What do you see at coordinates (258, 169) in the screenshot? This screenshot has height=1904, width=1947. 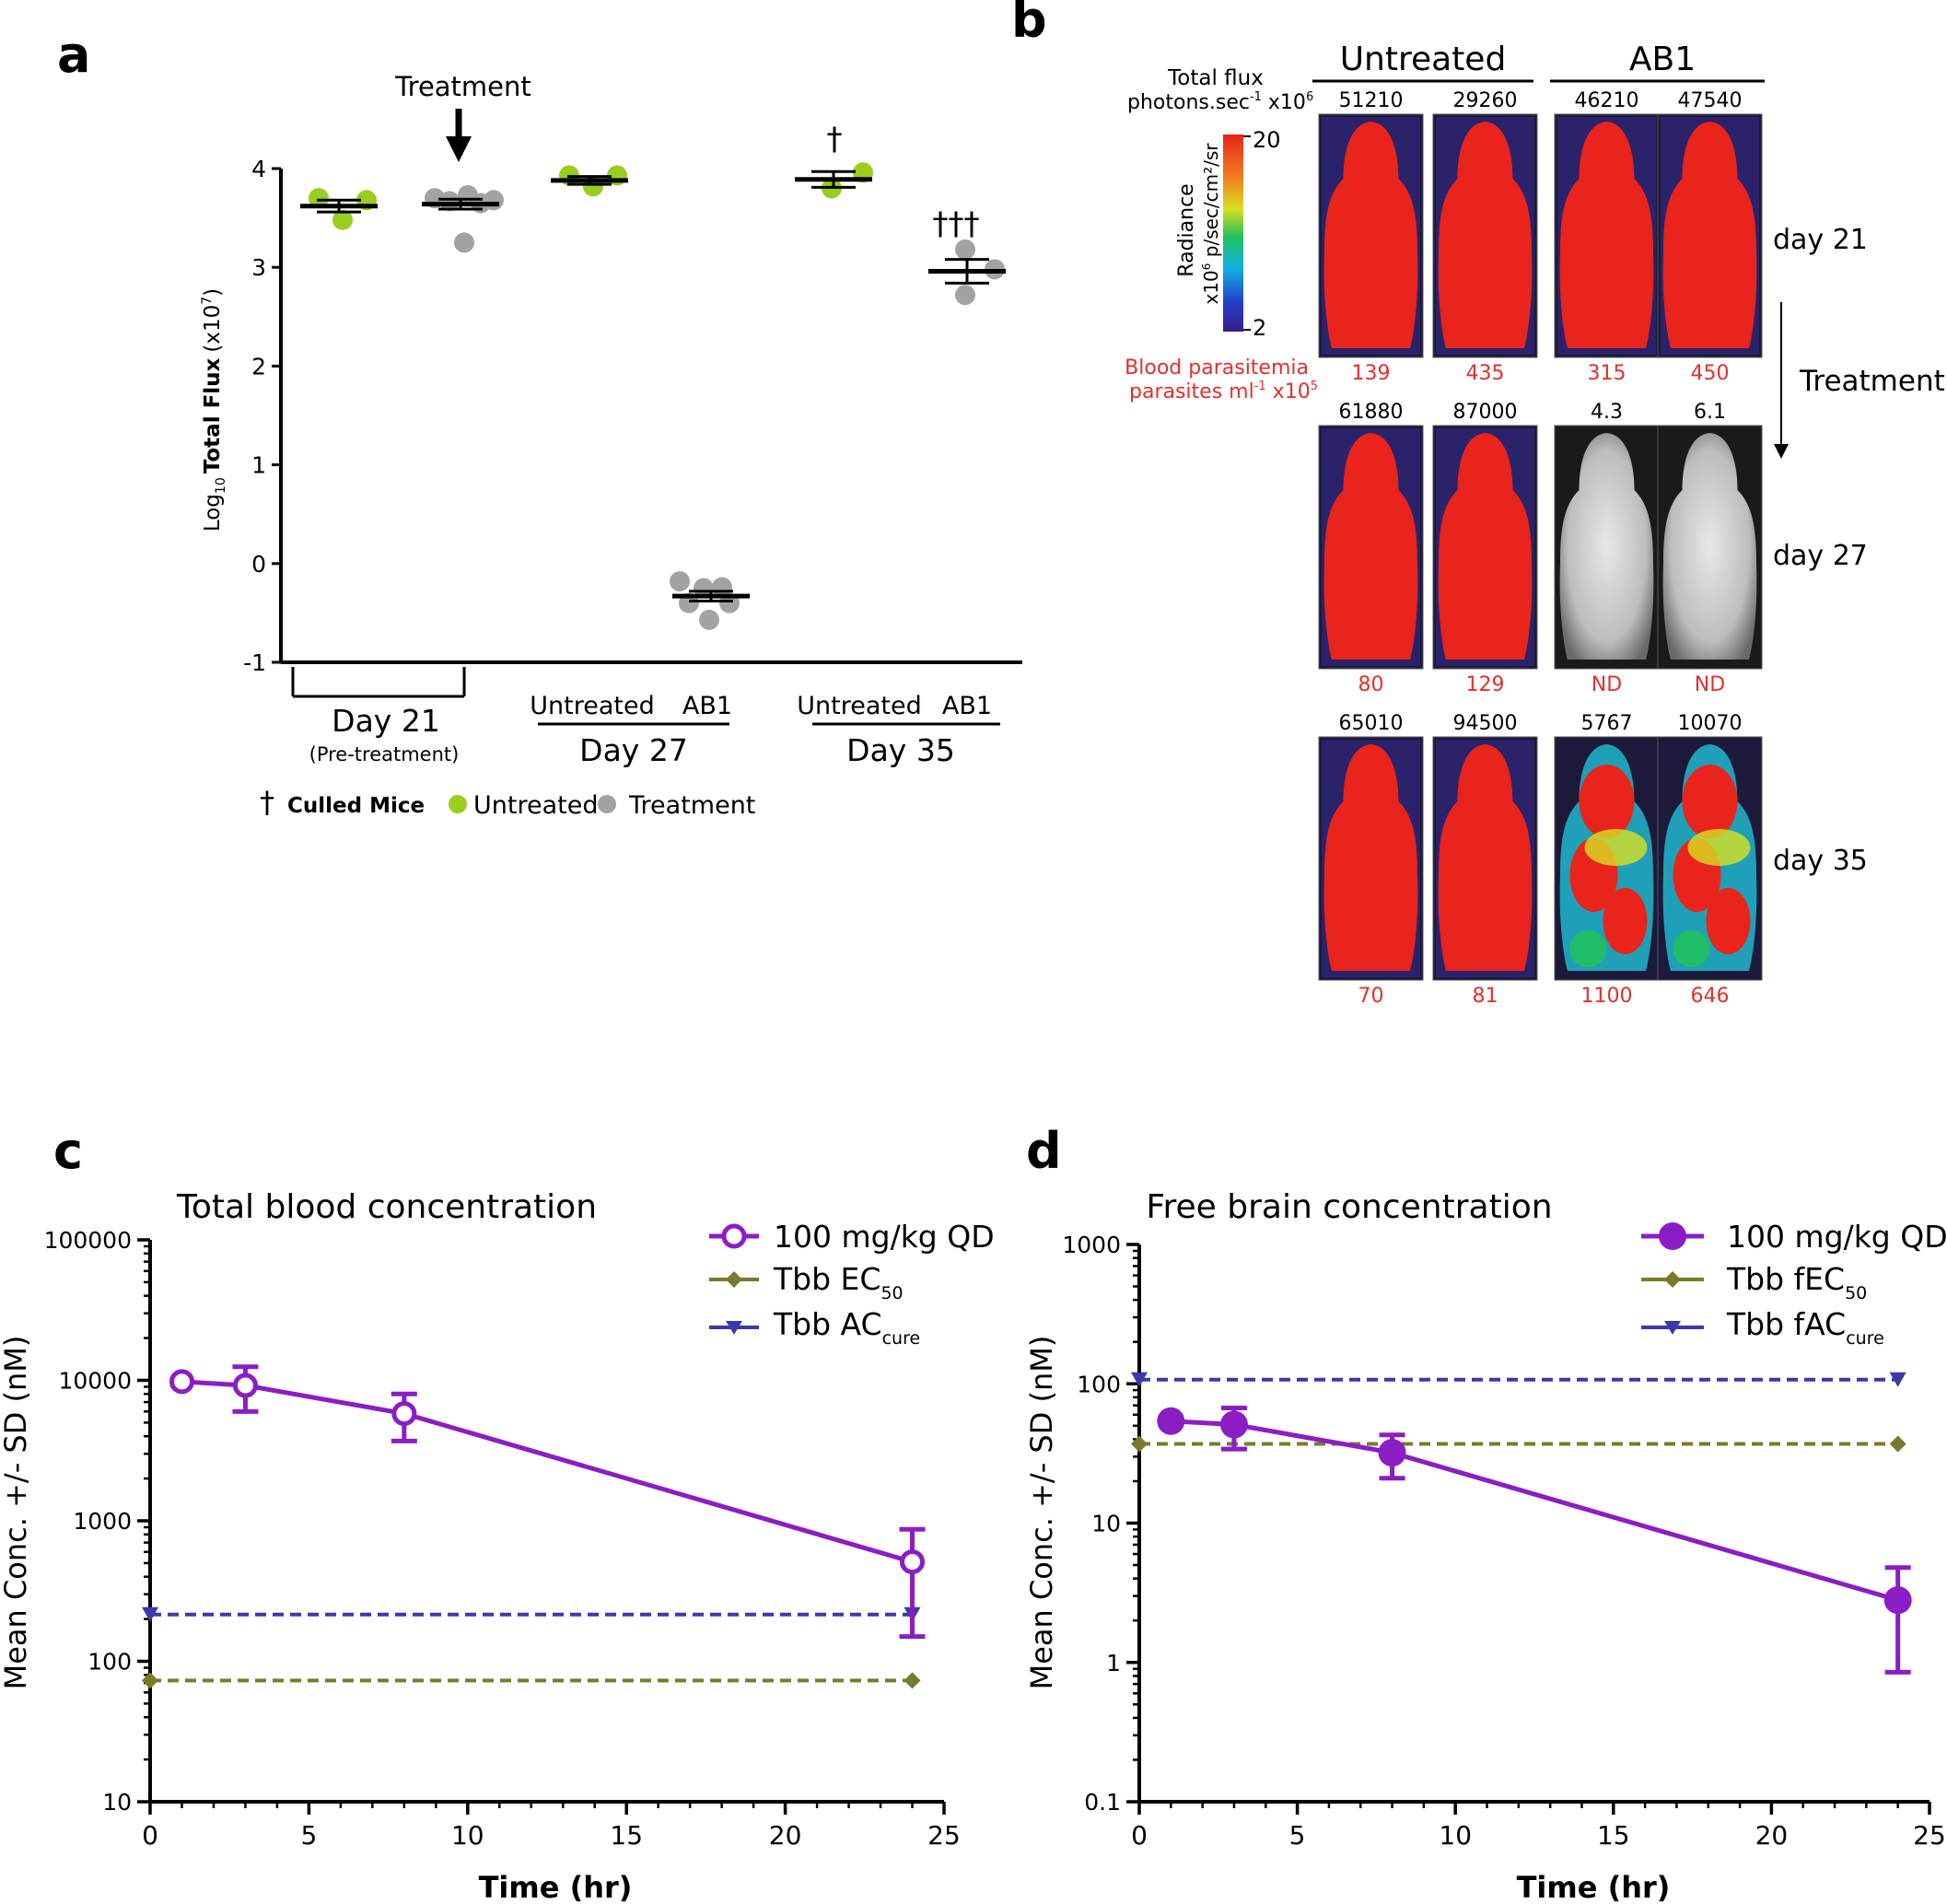 I see `a-ytick-label: 4` at bounding box center [258, 169].